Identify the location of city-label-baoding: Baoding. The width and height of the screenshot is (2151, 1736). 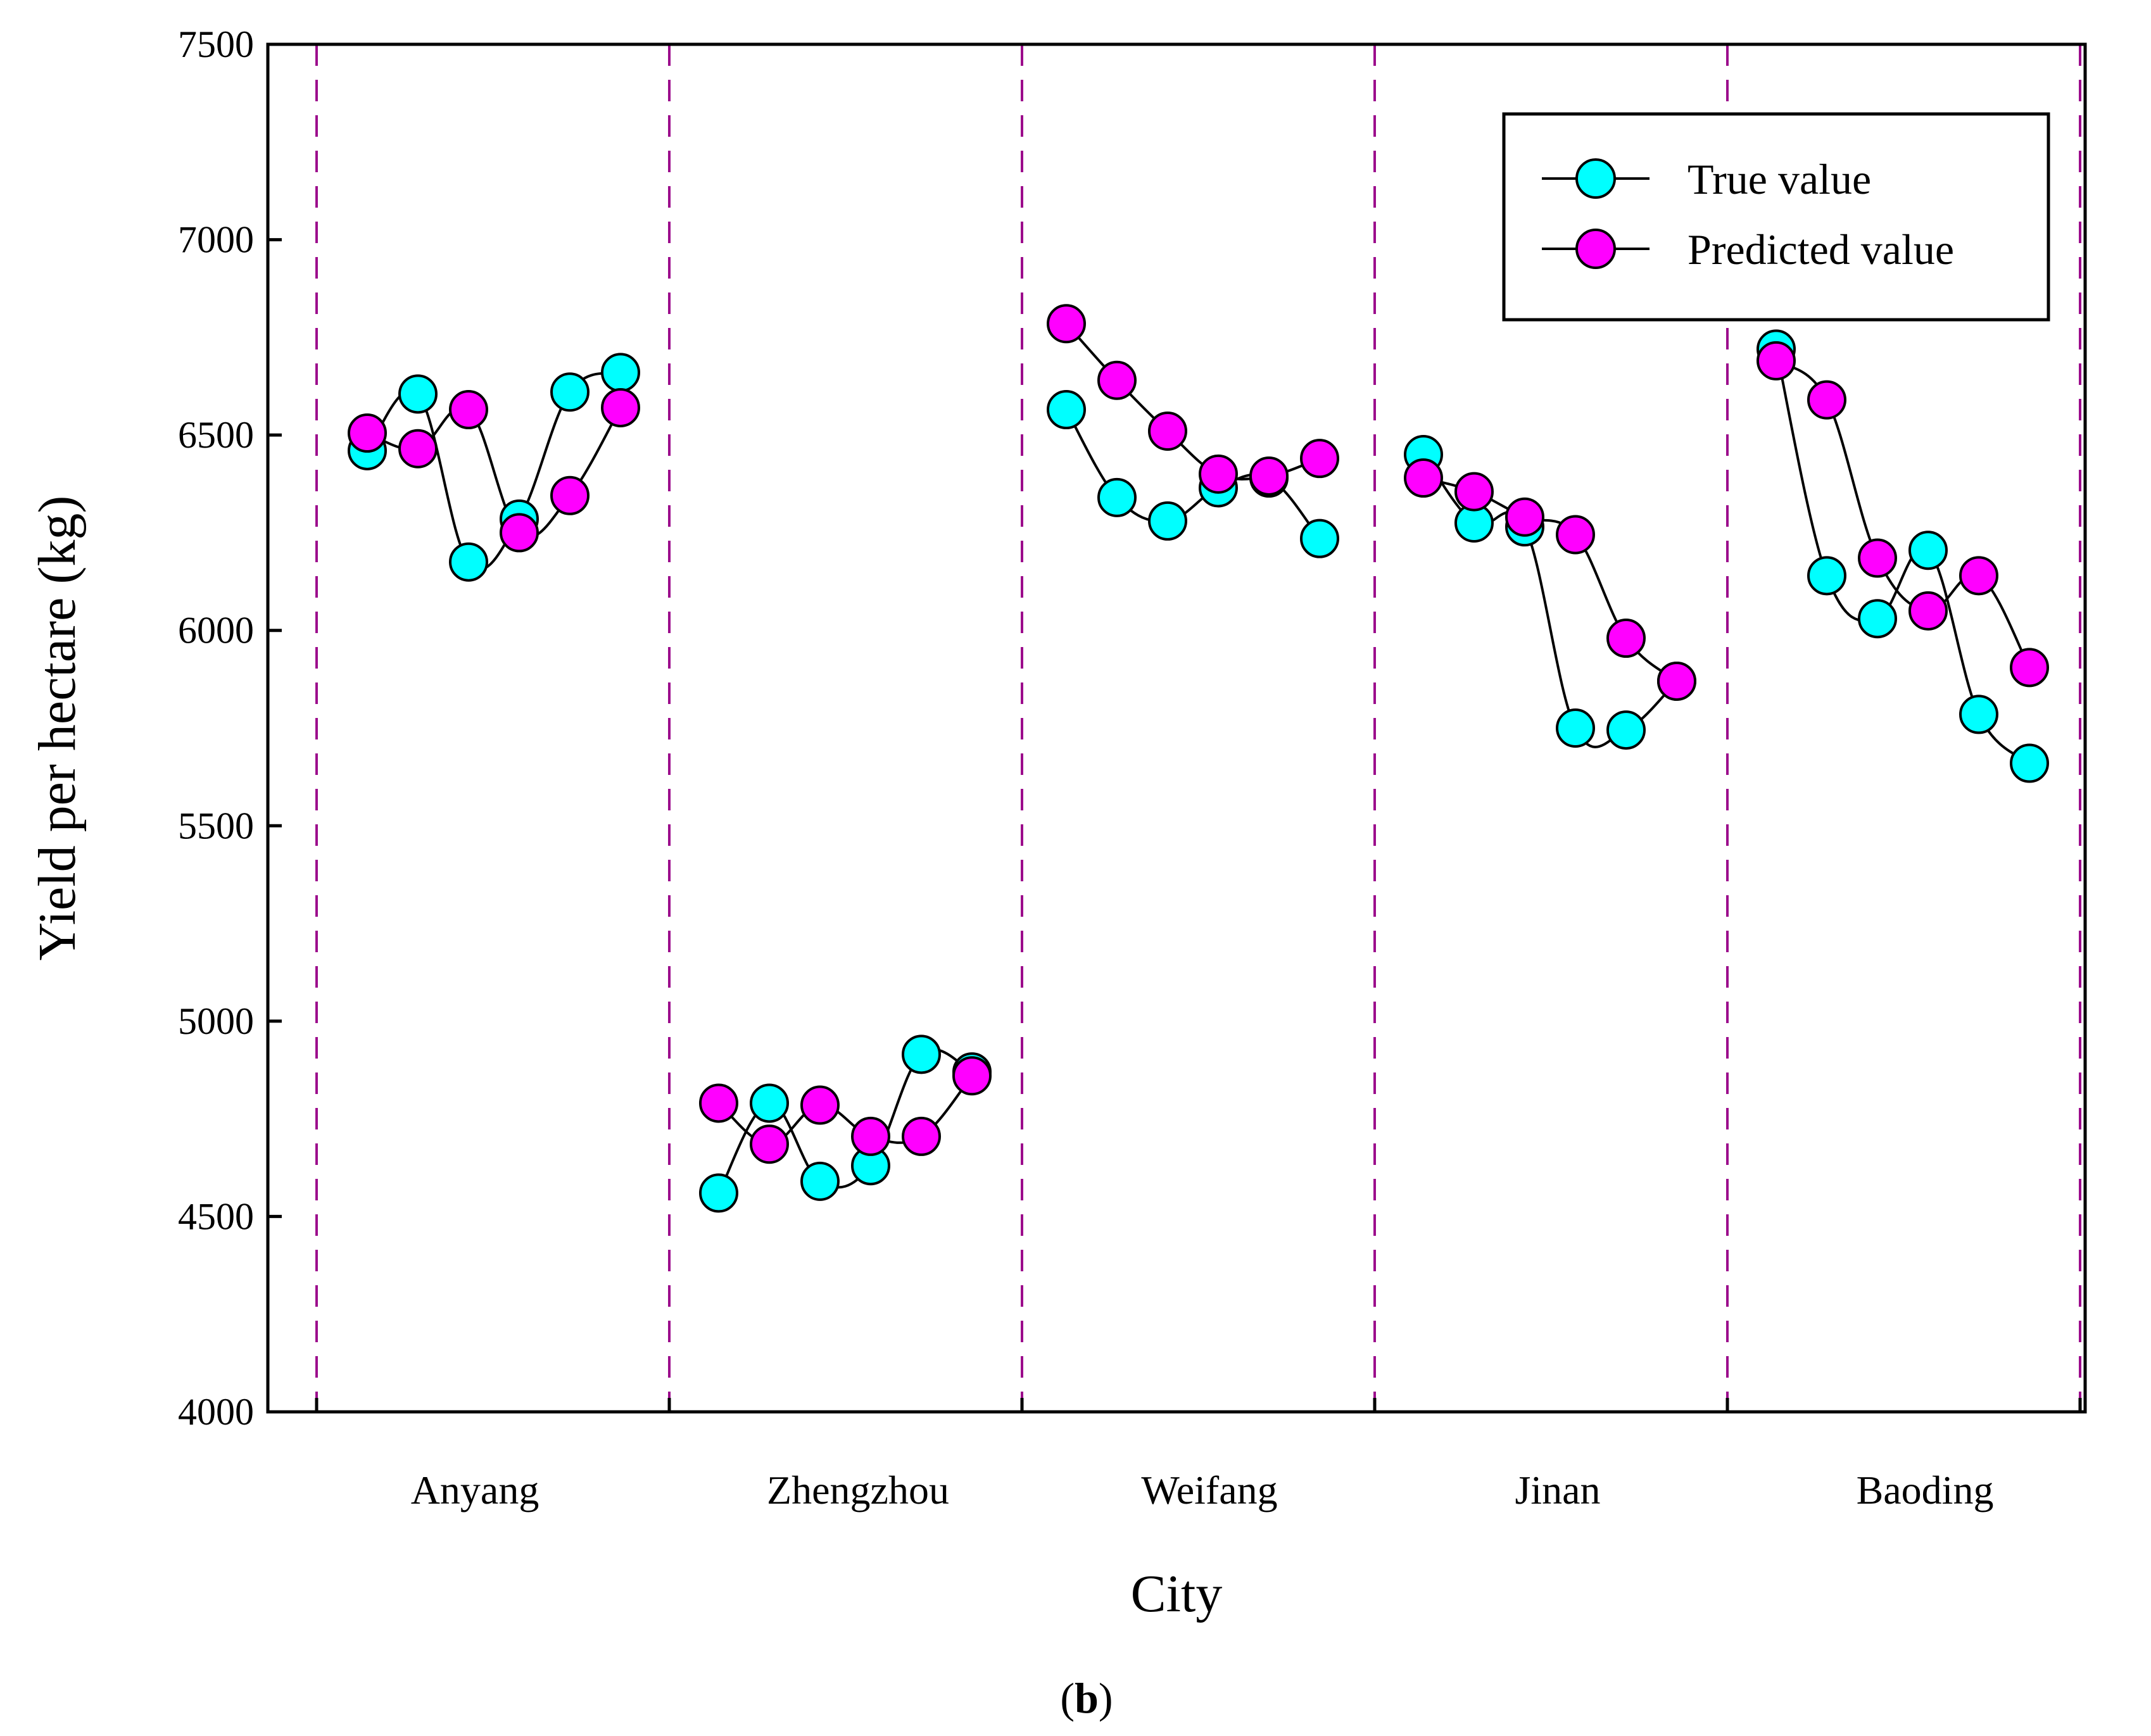
(1925, 1490).